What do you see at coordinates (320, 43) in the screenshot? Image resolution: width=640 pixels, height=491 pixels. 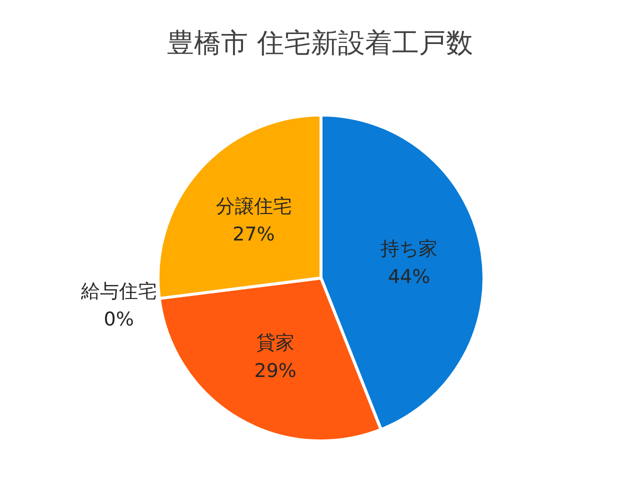 I see `chart-title: 豊橋市 住宅新設着工戸数` at bounding box center [320, 43].